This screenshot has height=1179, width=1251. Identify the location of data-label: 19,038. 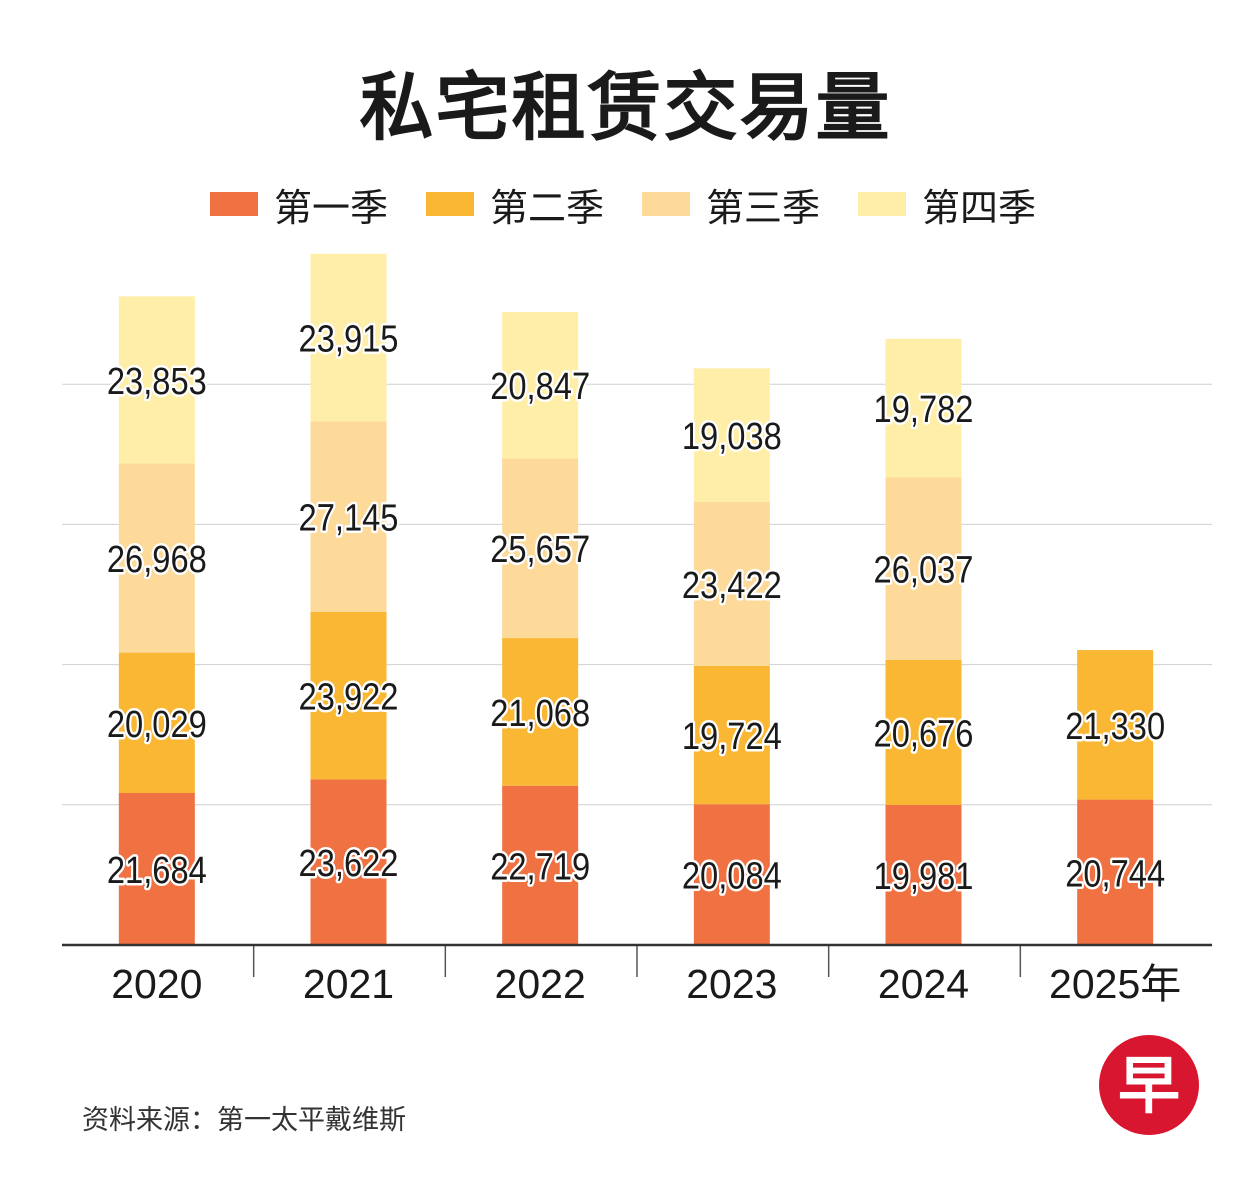
(732, 436).